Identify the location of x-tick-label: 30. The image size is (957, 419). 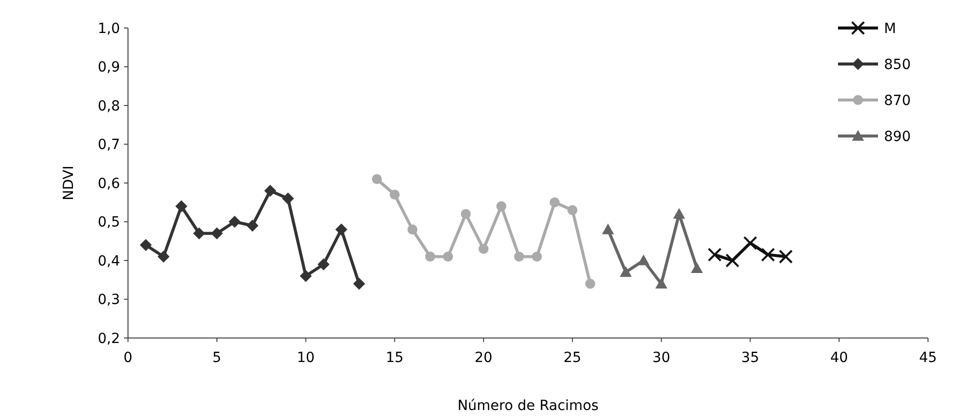
(661, 358).